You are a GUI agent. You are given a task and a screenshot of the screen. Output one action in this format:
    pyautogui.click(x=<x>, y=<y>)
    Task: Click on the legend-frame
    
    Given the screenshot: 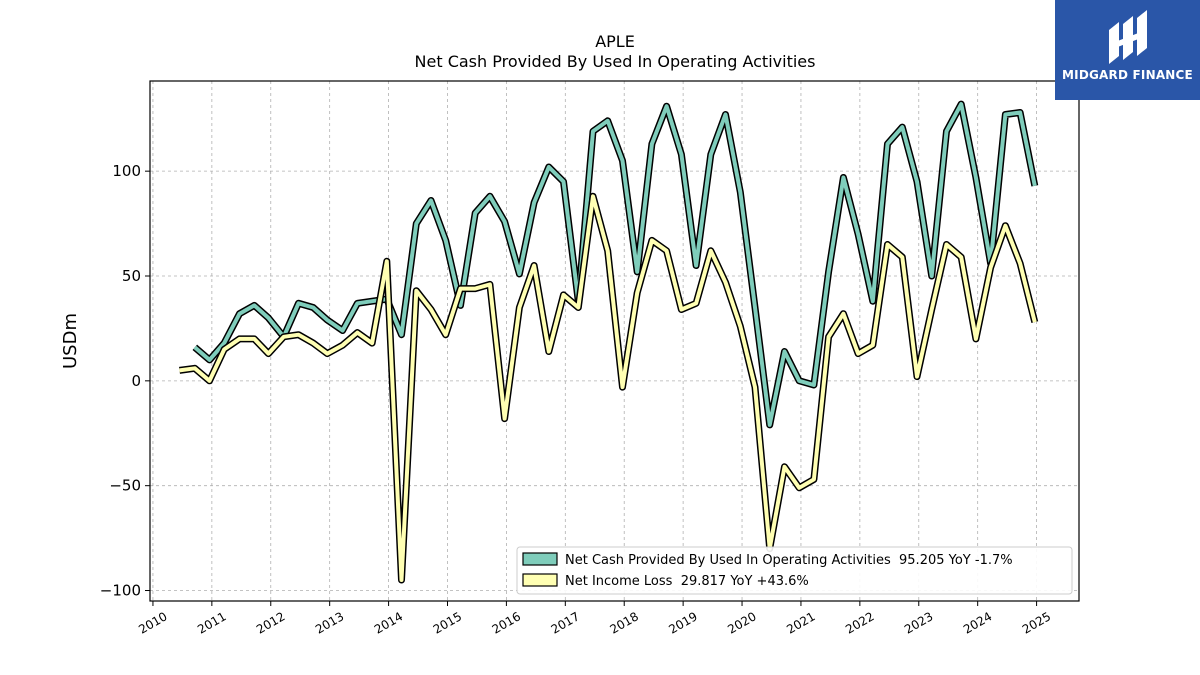 What is the action you would take?
    pyautogui.click(x=794, y=570)
    